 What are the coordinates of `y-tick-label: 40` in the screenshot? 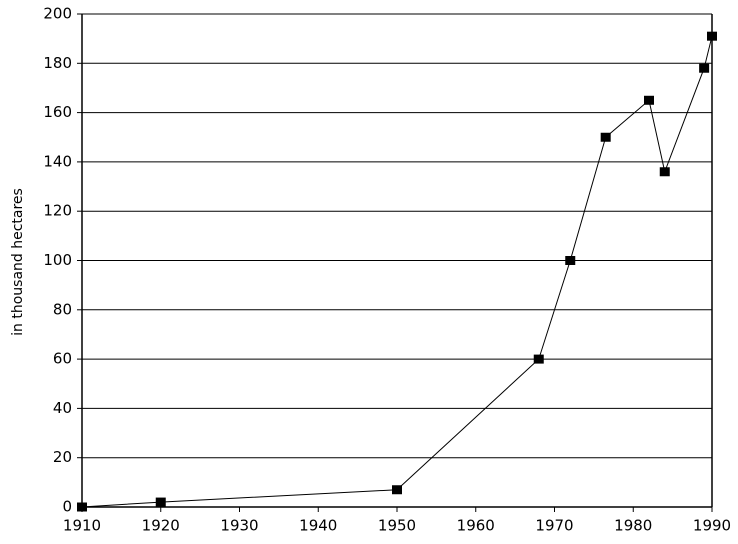 It's located at (62, 408).